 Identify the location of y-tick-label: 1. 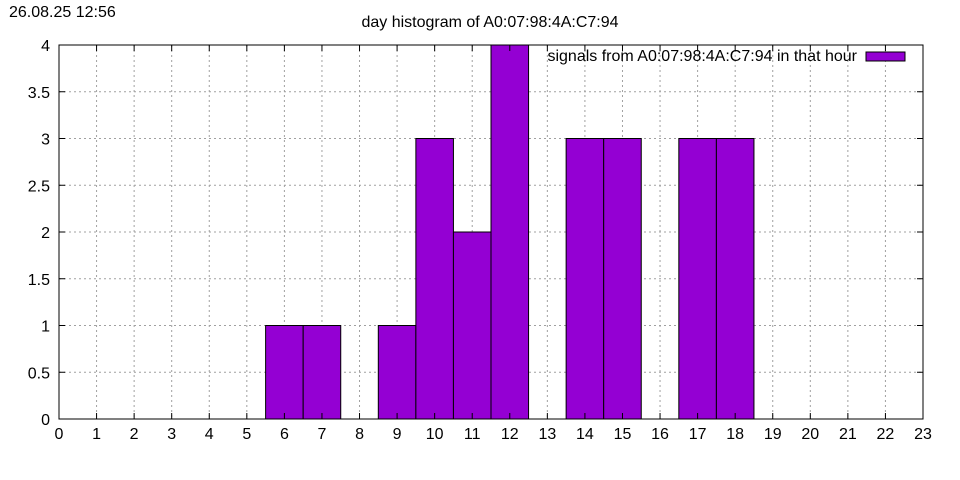
(45, 327).